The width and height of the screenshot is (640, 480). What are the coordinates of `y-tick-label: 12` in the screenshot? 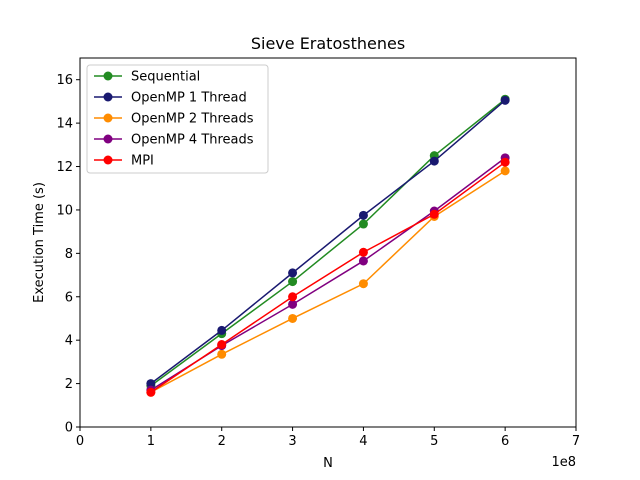 It's located at (64, 167).